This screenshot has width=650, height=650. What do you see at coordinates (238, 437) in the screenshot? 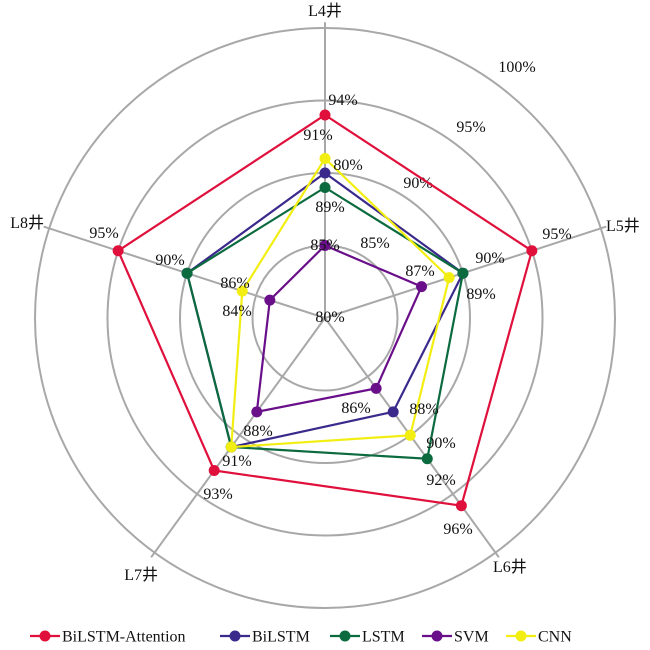
I see `axis-spoke` at bounding box center [238, 437].